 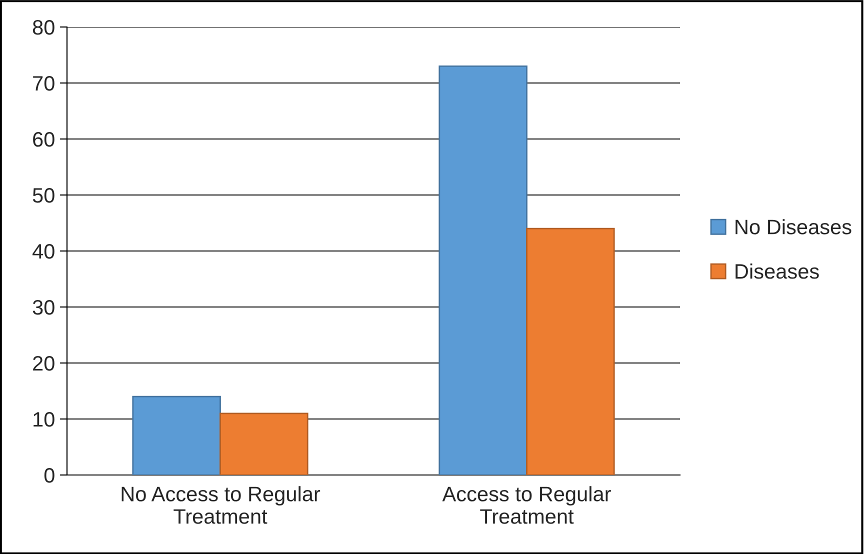 I want to click on y-tick-label: 60, so click(x=43, y=139).